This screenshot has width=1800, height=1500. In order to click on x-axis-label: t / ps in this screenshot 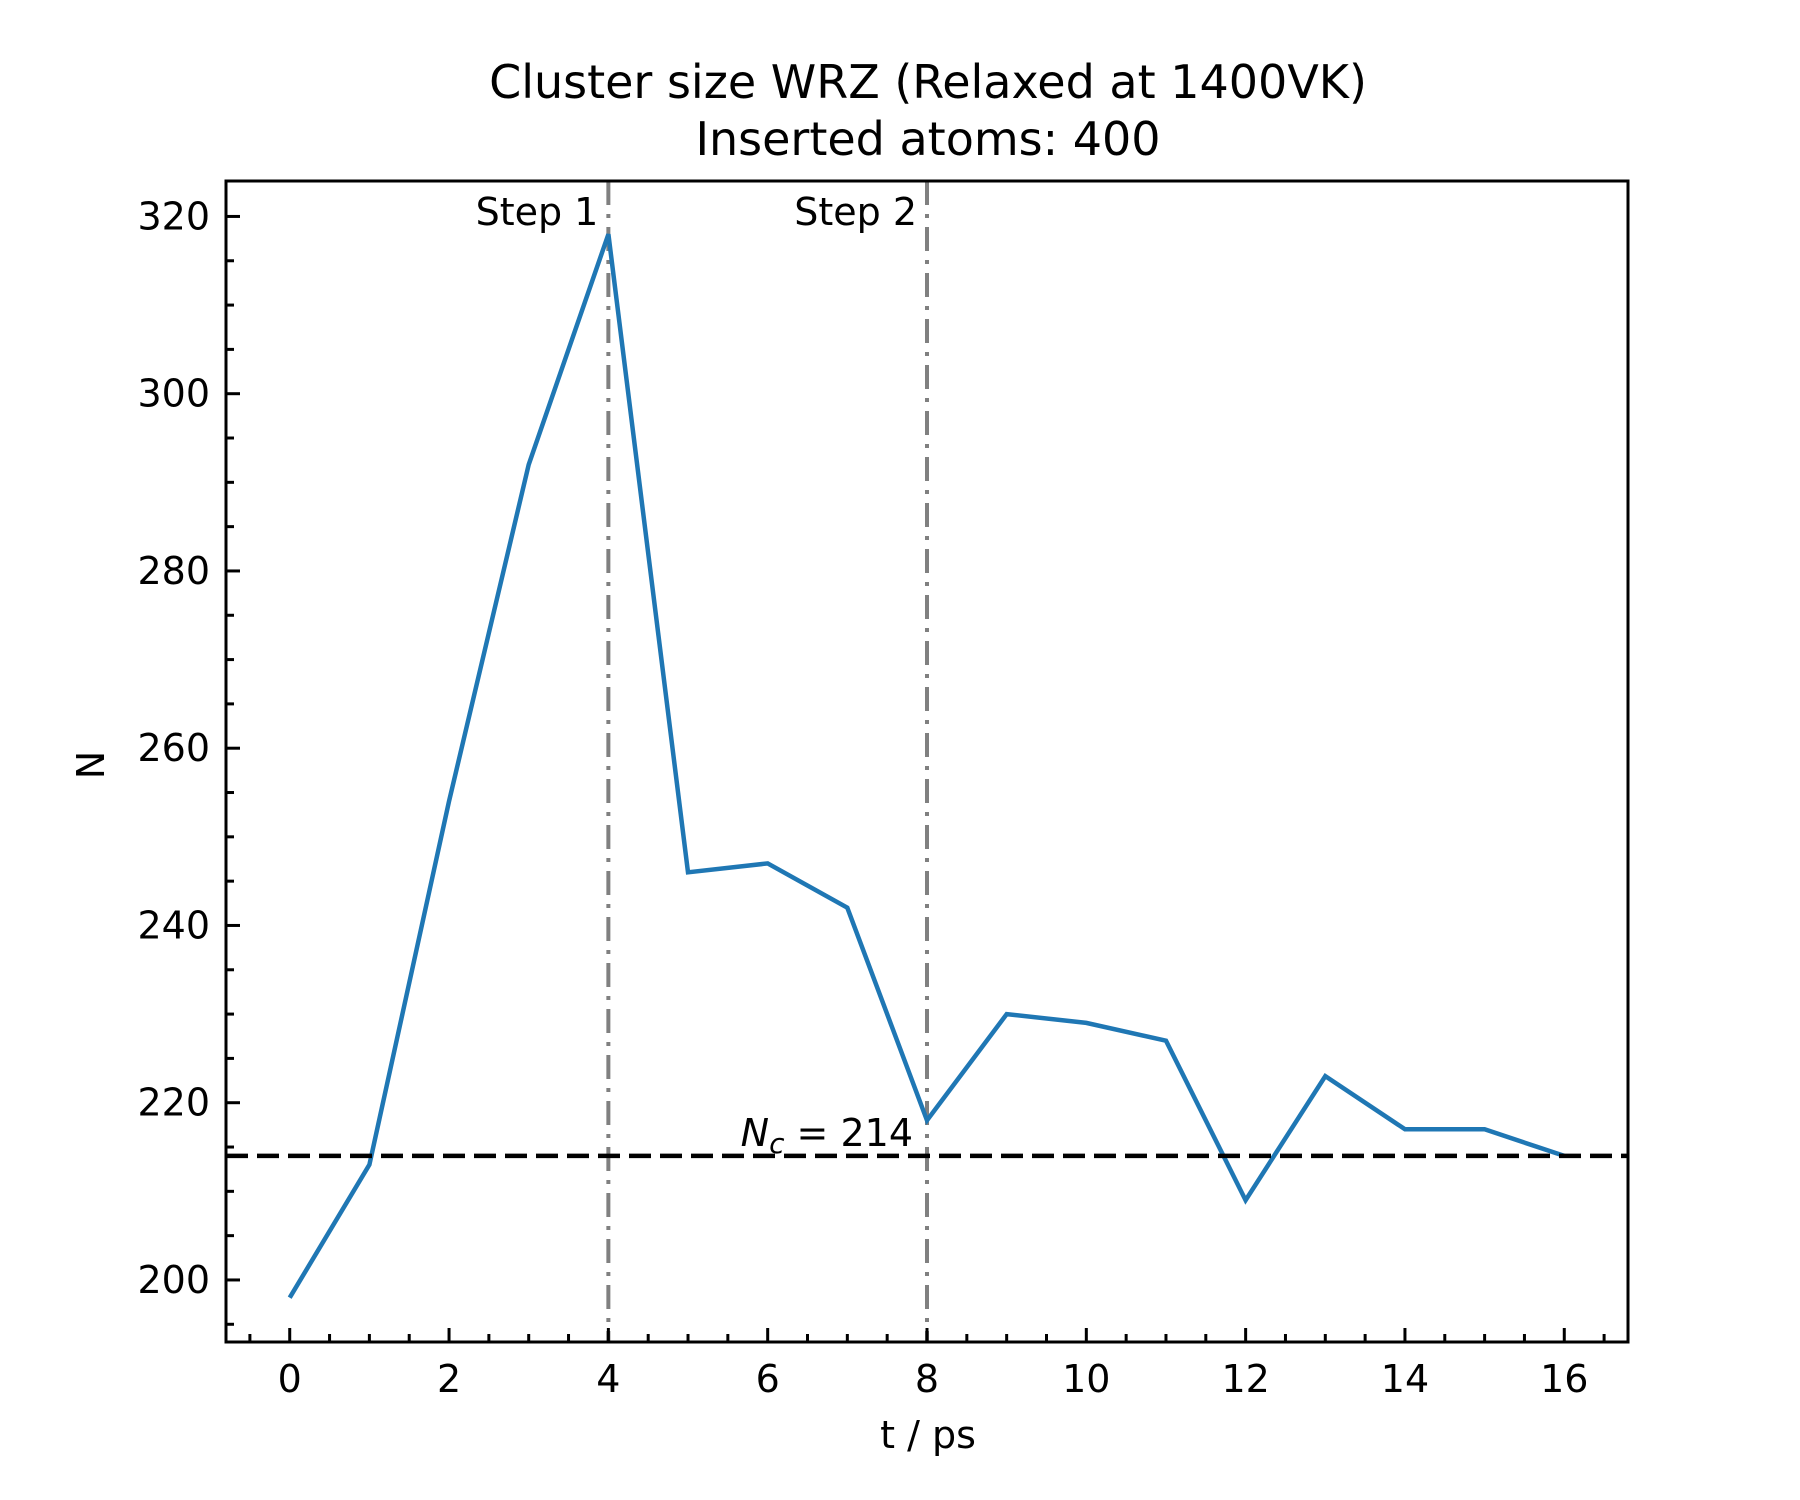, I will do `click(928, 1435)`.